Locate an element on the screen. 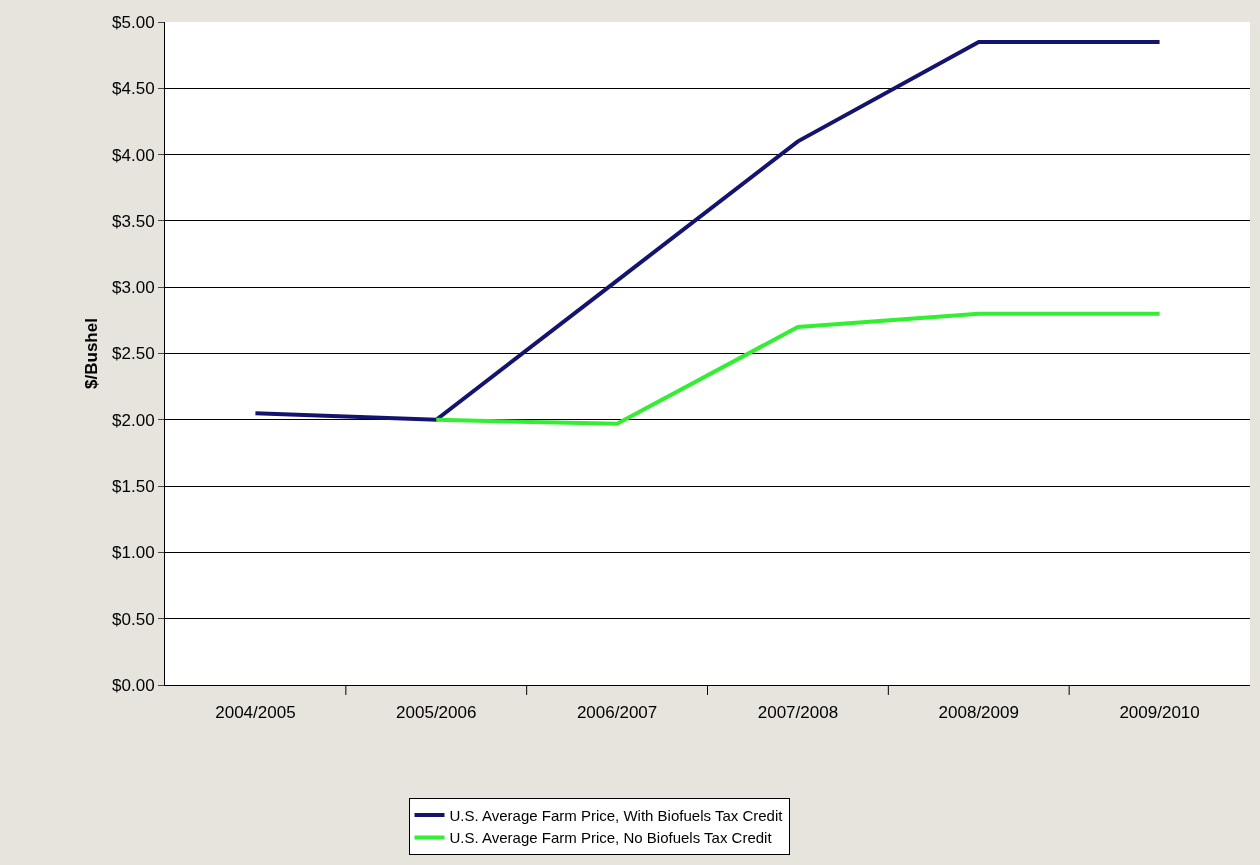  x-tick-label: 2006/2007 is located at coordinates (617, 713).